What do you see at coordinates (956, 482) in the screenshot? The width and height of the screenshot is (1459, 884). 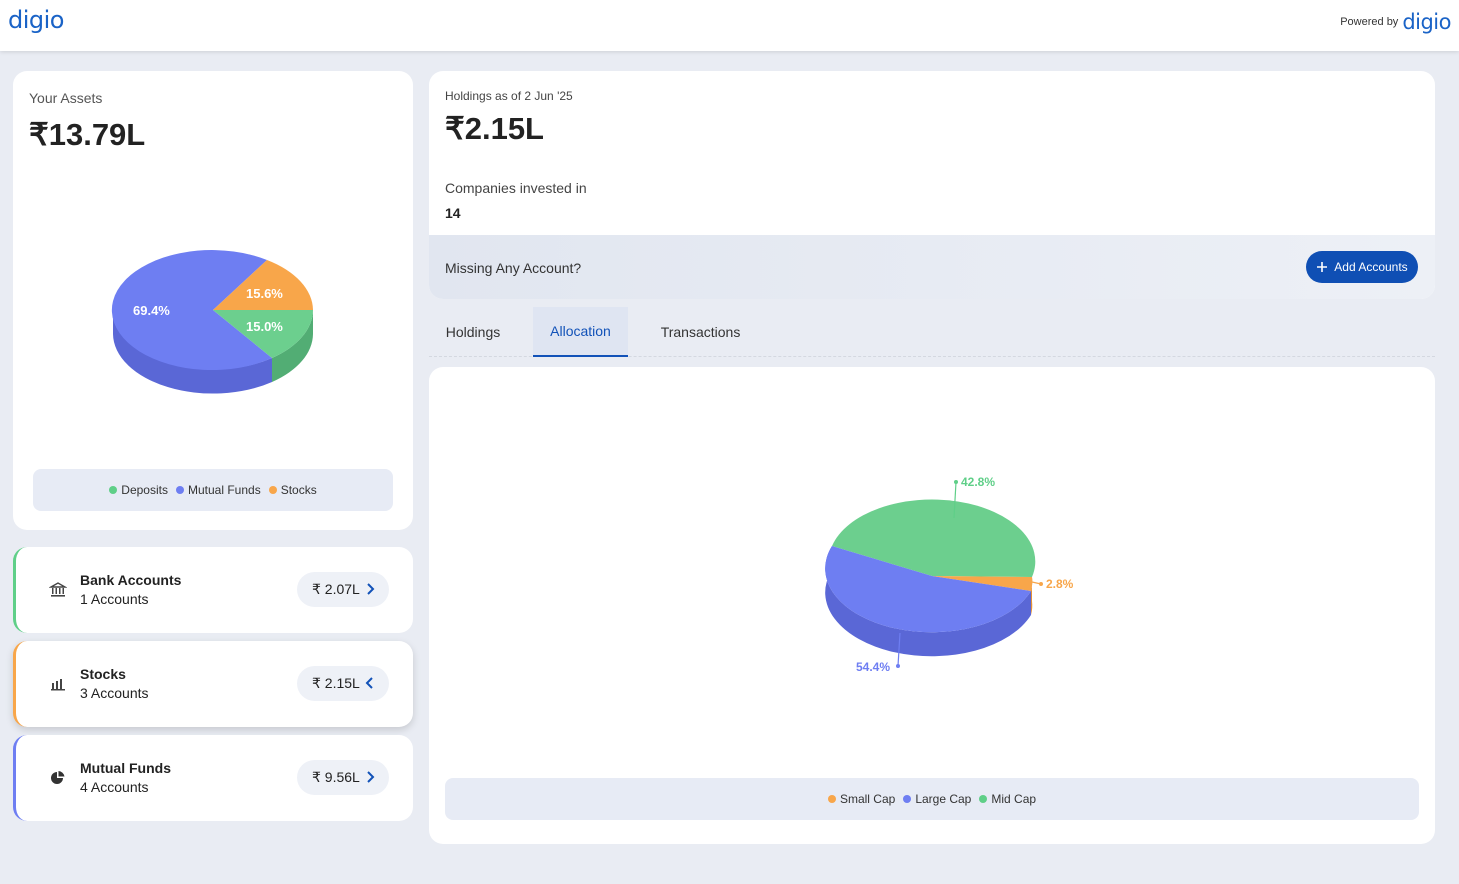 I see `leader-dot-mid-cap` at bounding box center [956, 482].